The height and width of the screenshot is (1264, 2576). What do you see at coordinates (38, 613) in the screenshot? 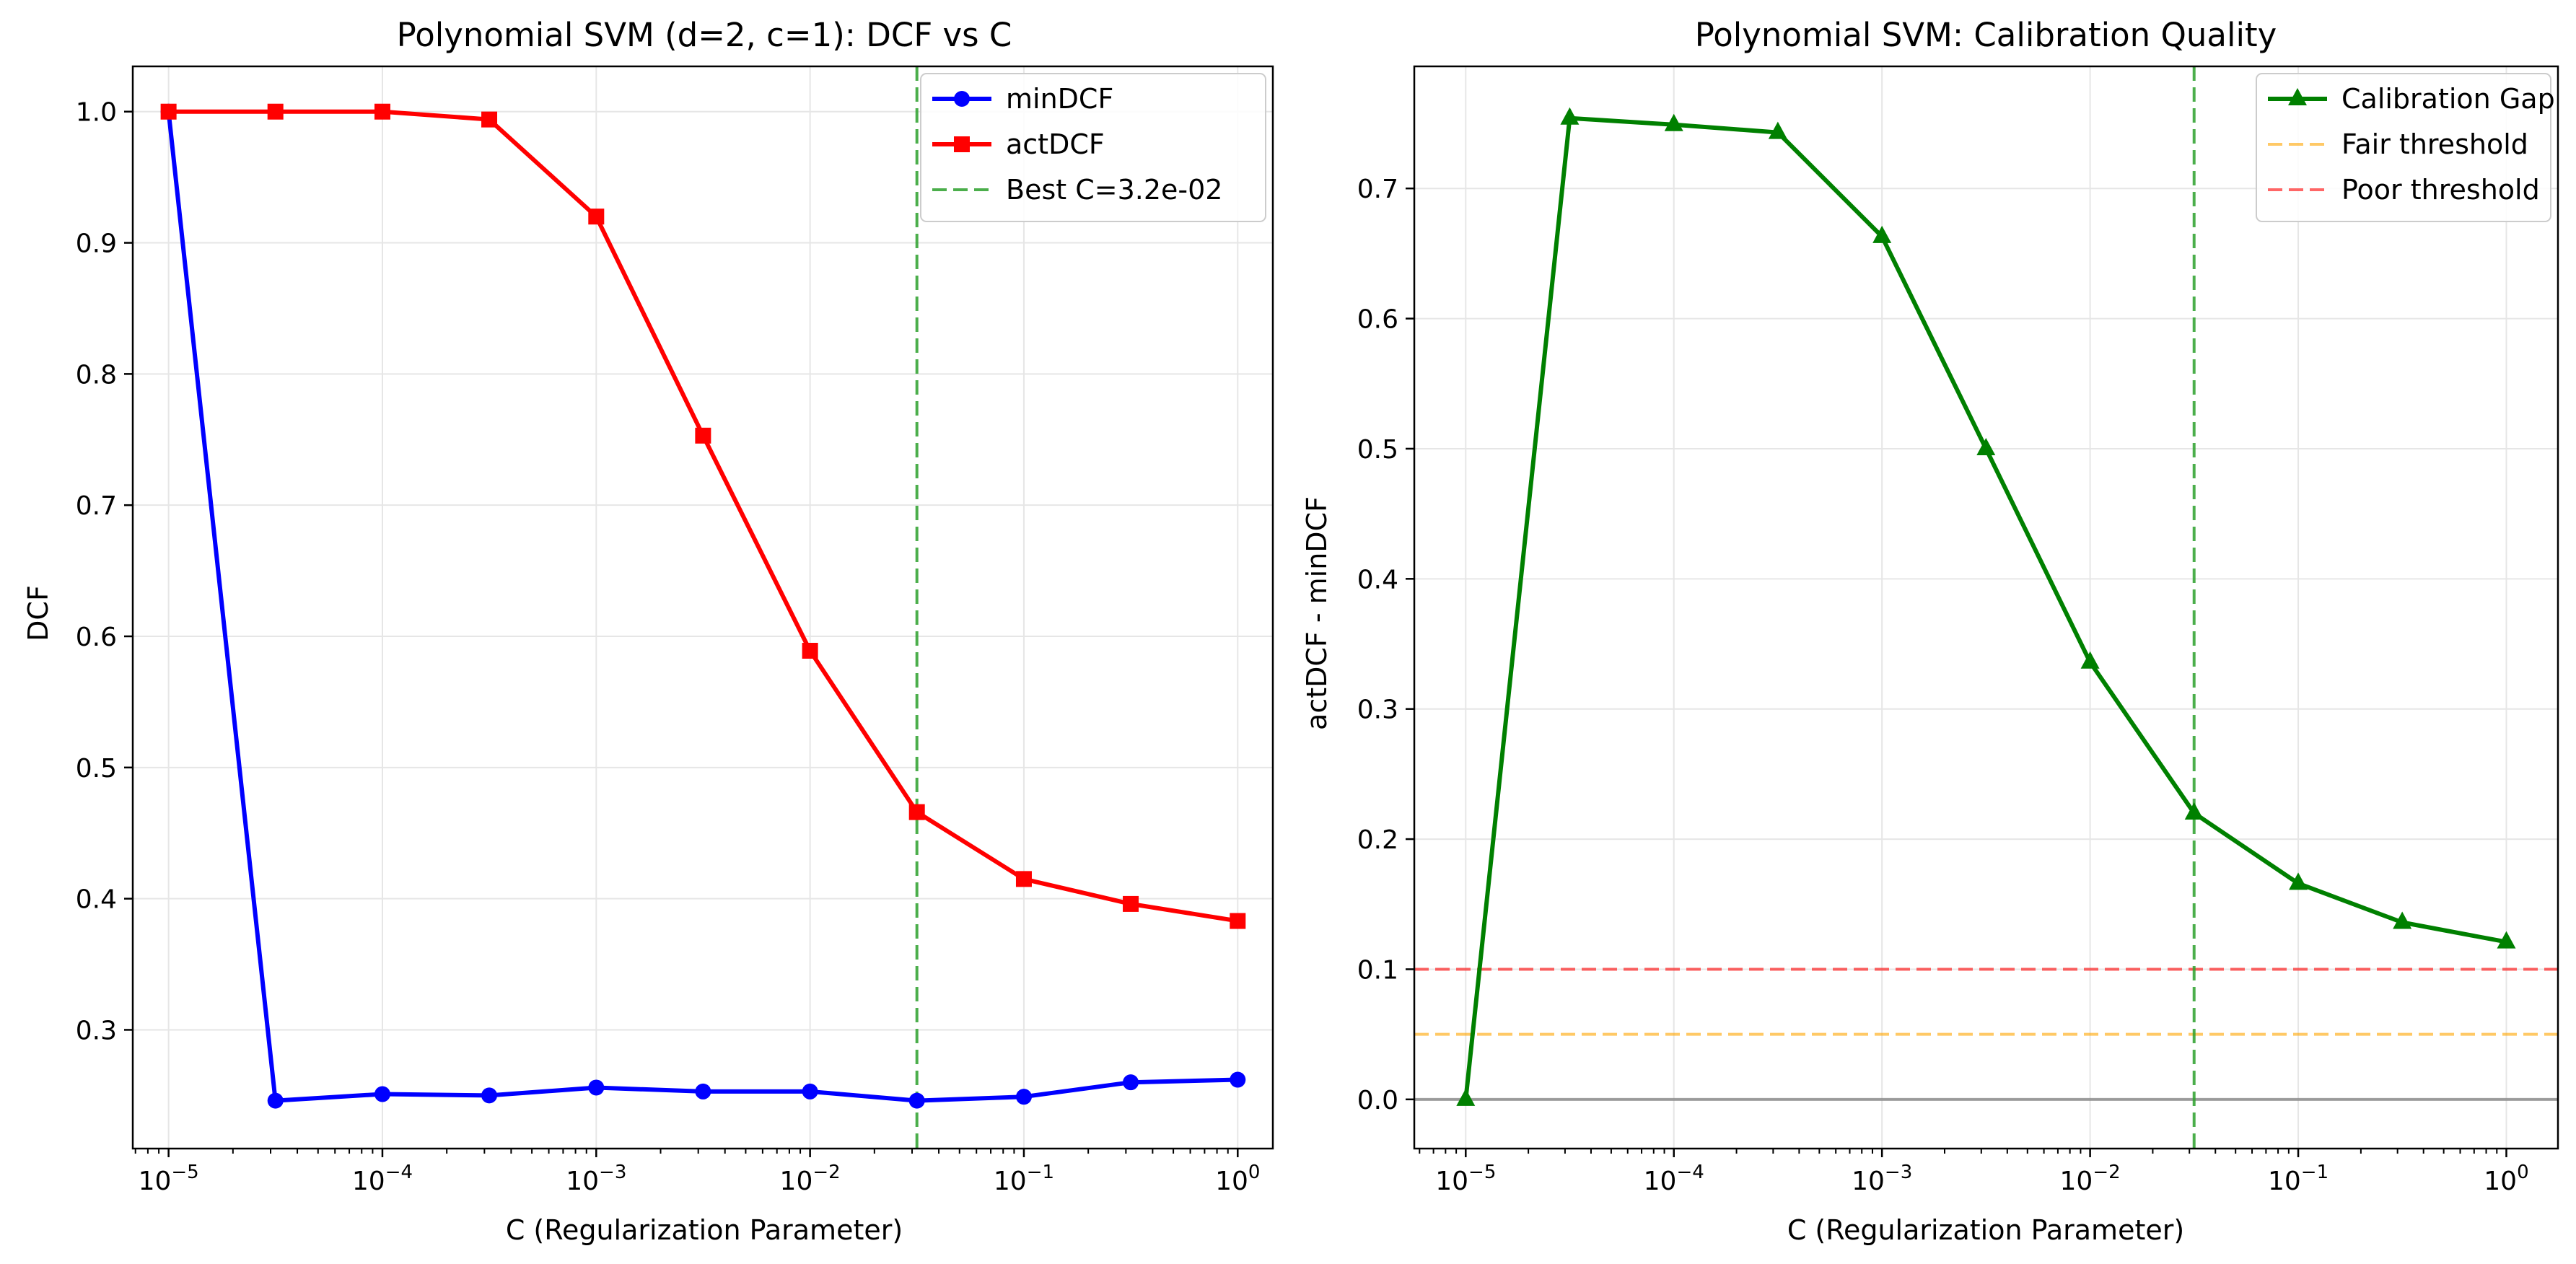
I see `y-axis-label: DCF` at bounding box center [38, 613].